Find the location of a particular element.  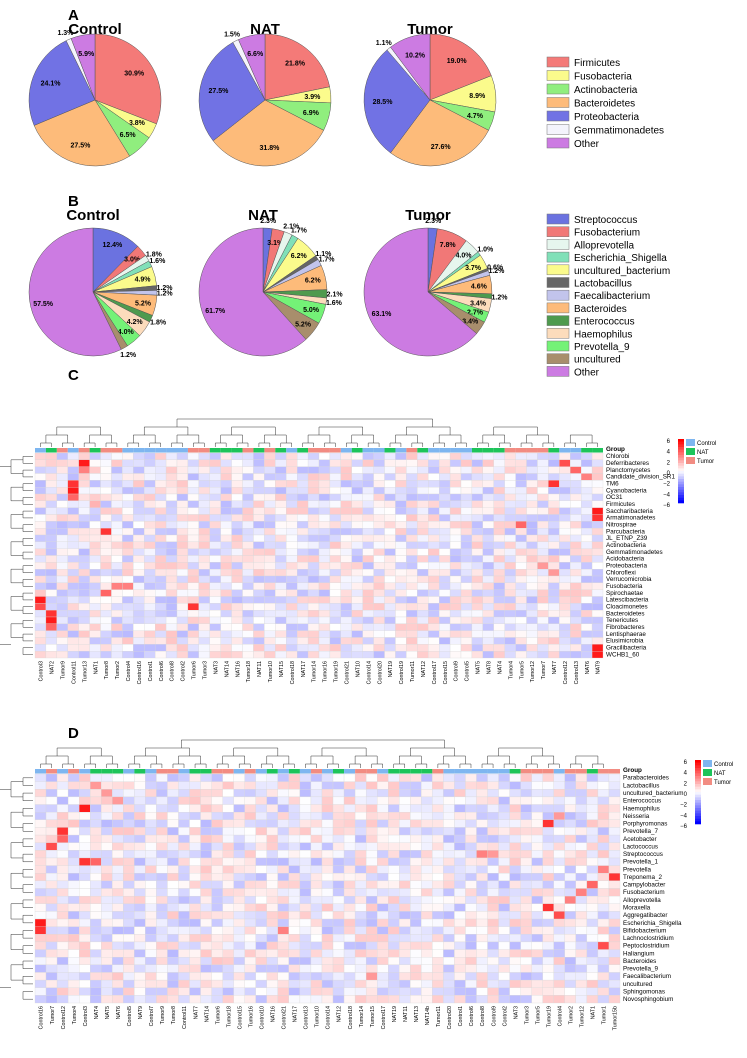

heatmap-row-label: Sphingomonas is located at coordinates (644, 991).